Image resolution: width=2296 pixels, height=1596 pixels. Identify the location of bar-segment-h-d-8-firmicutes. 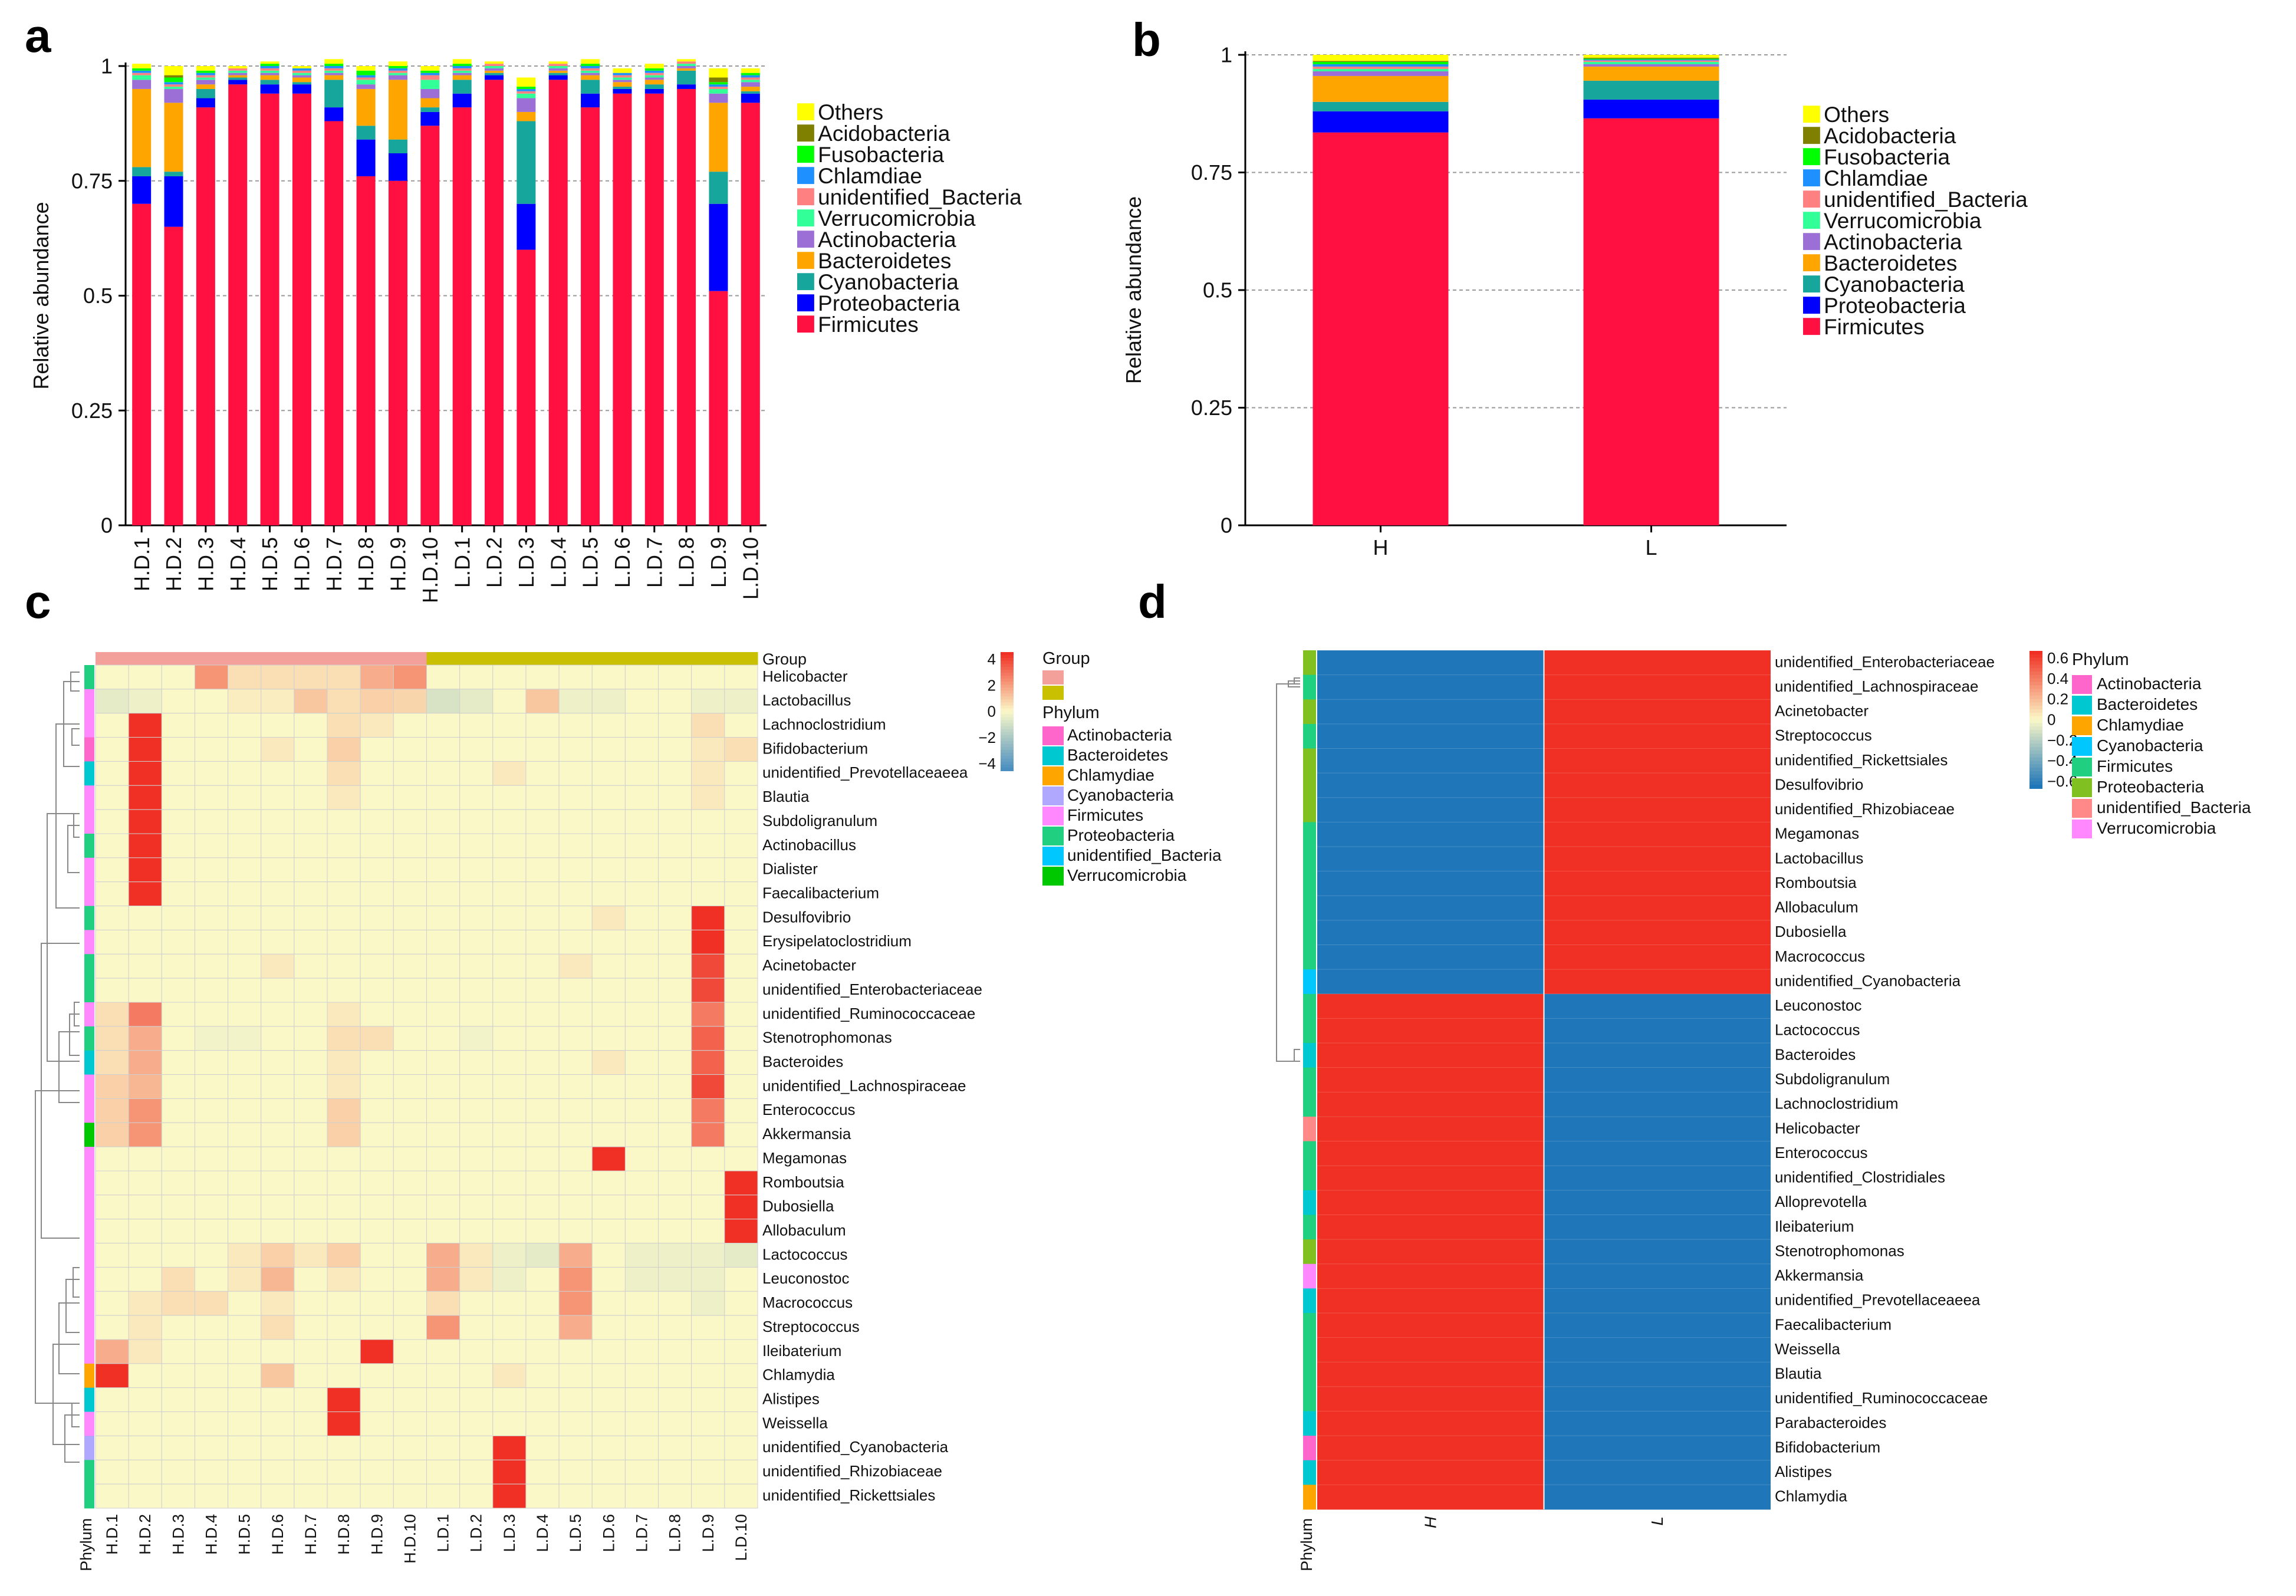
(366, 351).